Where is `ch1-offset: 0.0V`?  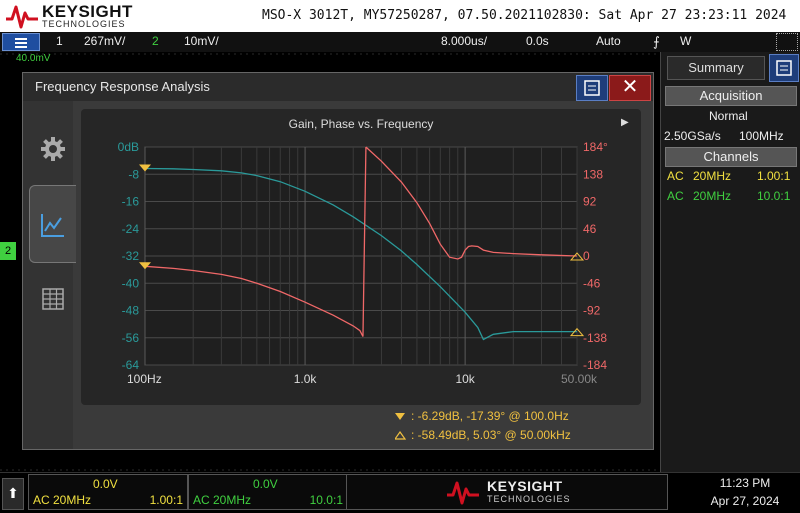
ch1-offset: 0.0V is located at coordinates (105, 484).